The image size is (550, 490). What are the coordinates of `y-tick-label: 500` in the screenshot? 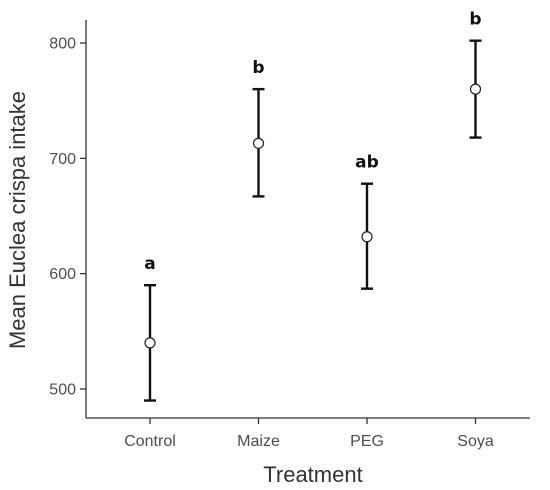 It's located at (62, 390).